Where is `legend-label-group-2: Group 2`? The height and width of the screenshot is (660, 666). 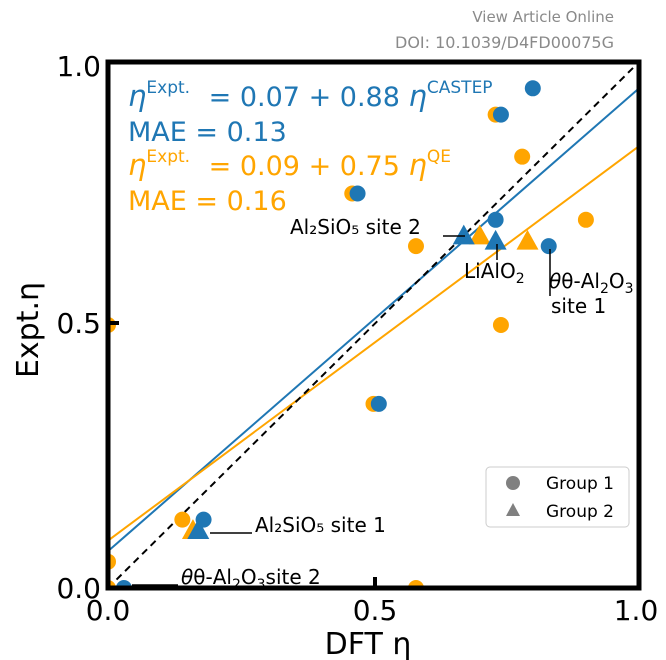
legend-label-group-2: Group 2 is located at coordinates (580, 512).